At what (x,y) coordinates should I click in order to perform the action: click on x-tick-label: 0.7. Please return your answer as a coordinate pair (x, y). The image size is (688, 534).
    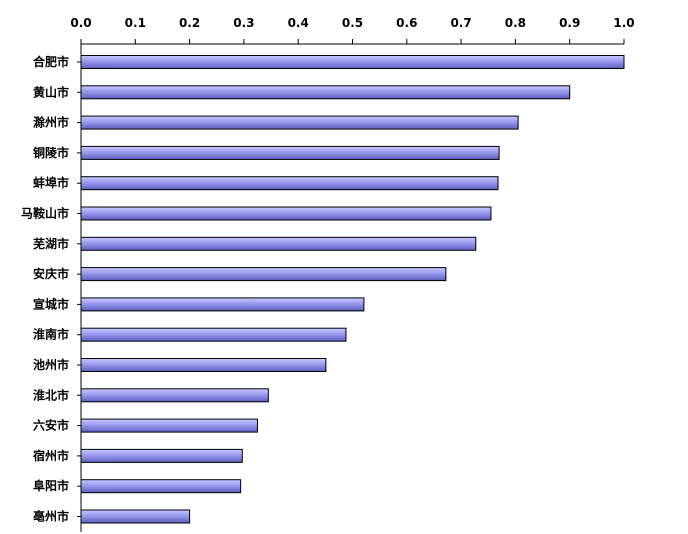
    Looking at the image, I should click on (460, 23).